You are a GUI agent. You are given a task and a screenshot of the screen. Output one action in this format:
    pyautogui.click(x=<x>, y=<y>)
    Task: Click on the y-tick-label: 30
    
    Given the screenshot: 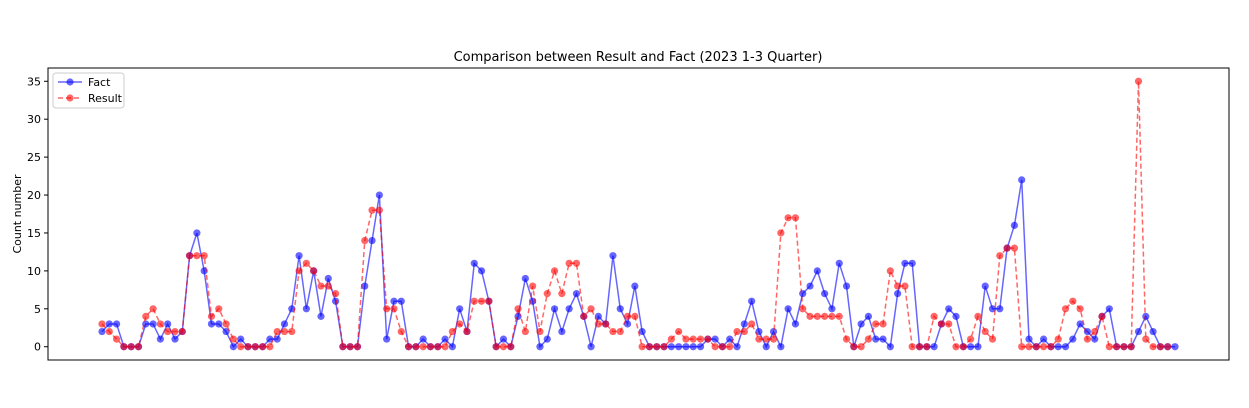 What is the action you would take?
    pyautogui.click(x=34, y=119)
    